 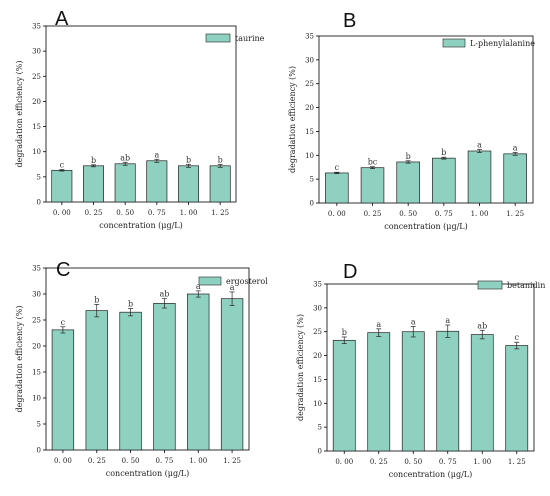 What do you see at coordinates (62, 19) in the screenshot?
I see `panel-letter: A` at bounding box center [62, 19].